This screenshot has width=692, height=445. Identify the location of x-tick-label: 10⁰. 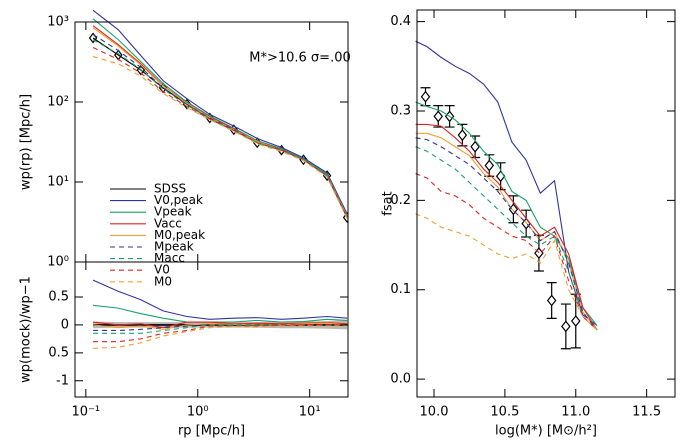
(198, 412).